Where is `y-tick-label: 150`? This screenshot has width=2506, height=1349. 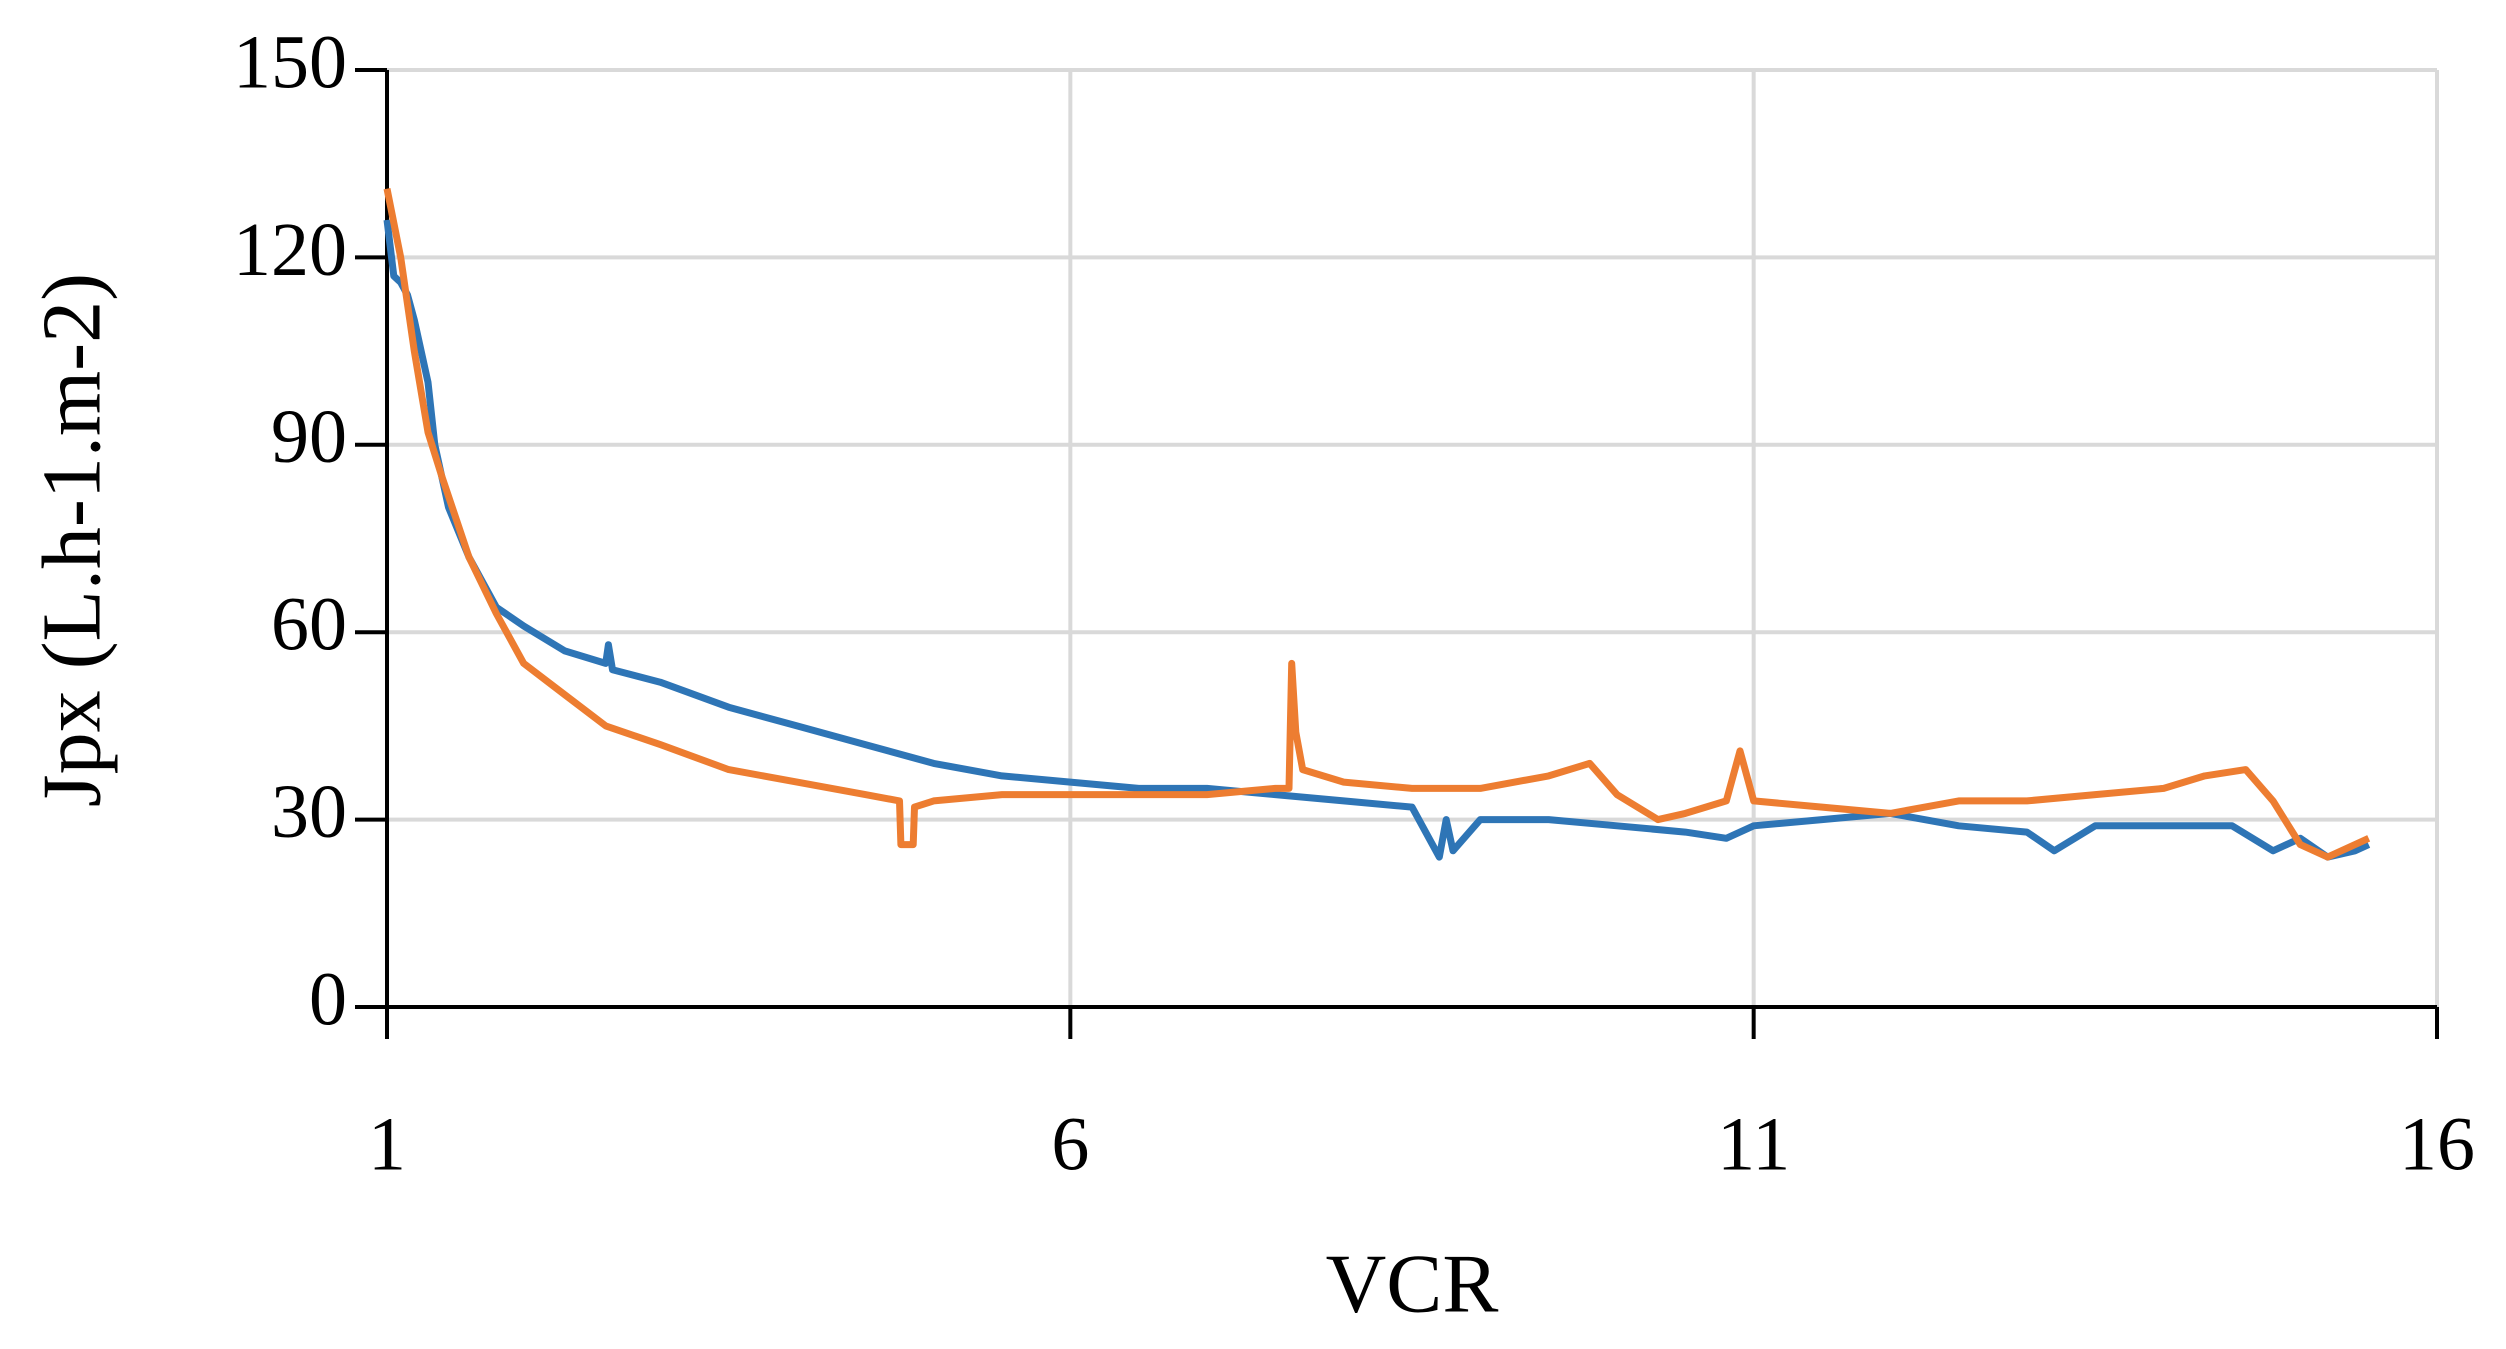 y-tick-label: 150 is located at coordinates (290, 62).